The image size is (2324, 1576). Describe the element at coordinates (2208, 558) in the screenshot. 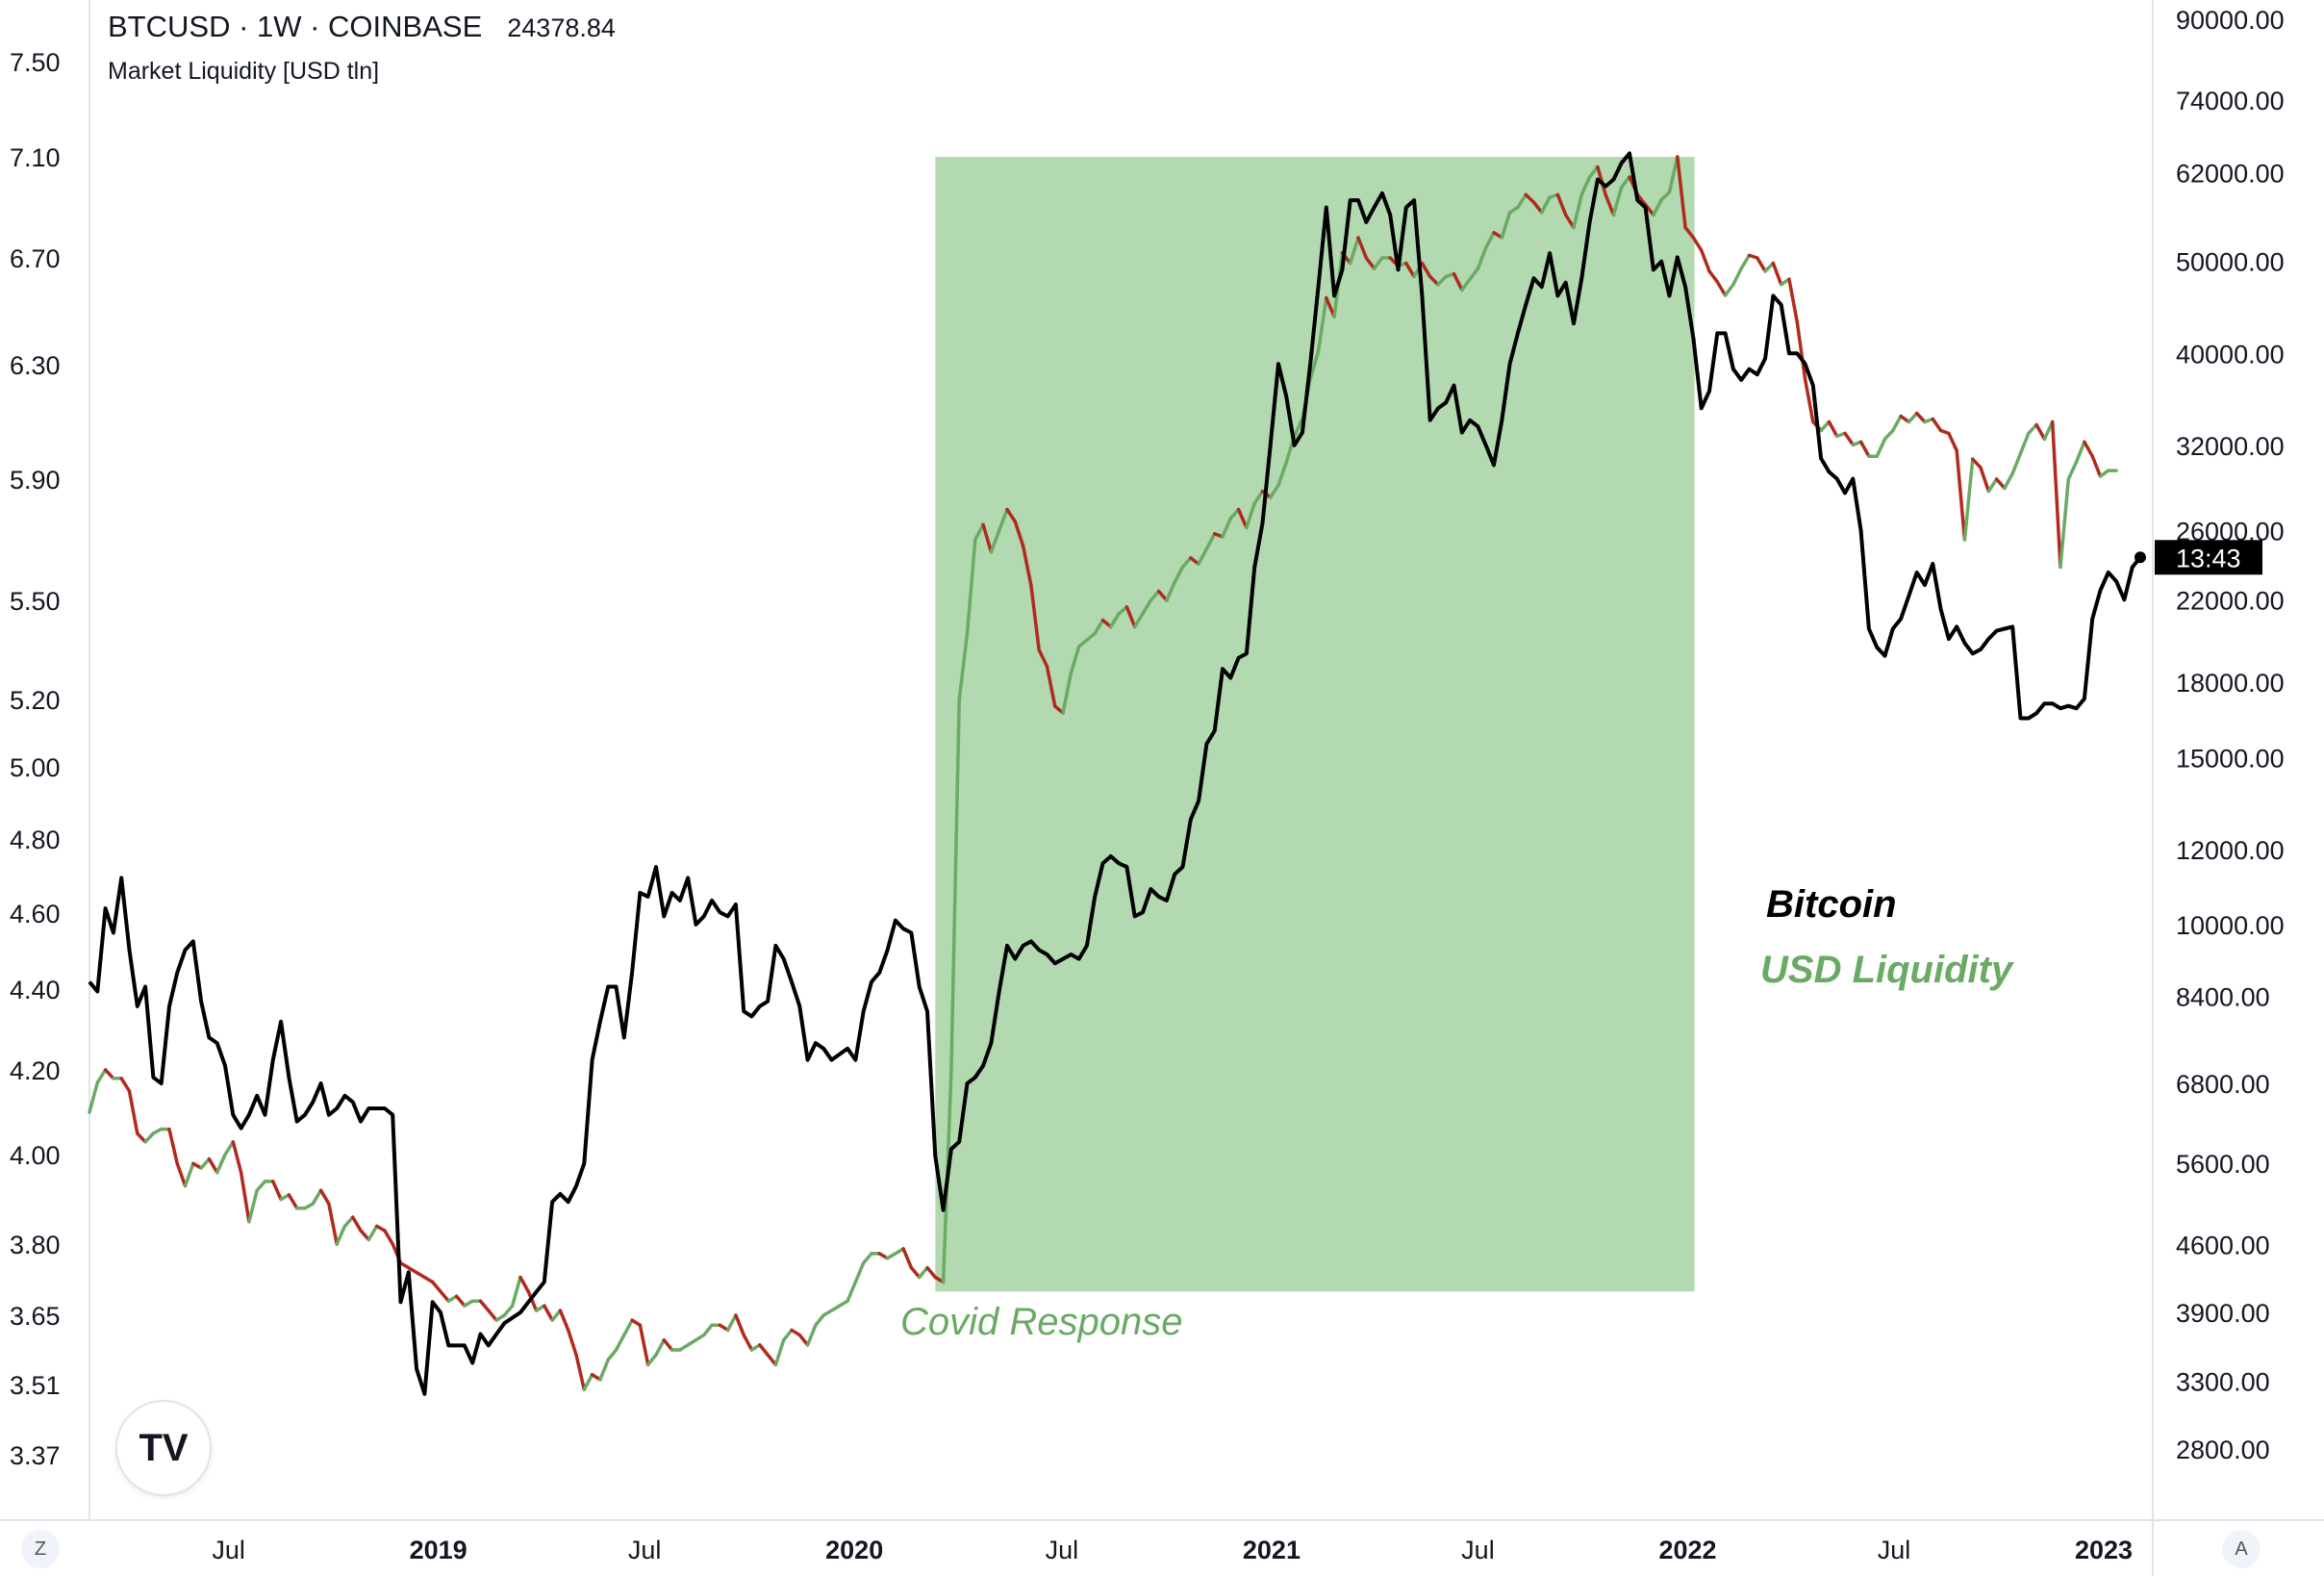

I see `price-badge-text: 13:43` at that location.